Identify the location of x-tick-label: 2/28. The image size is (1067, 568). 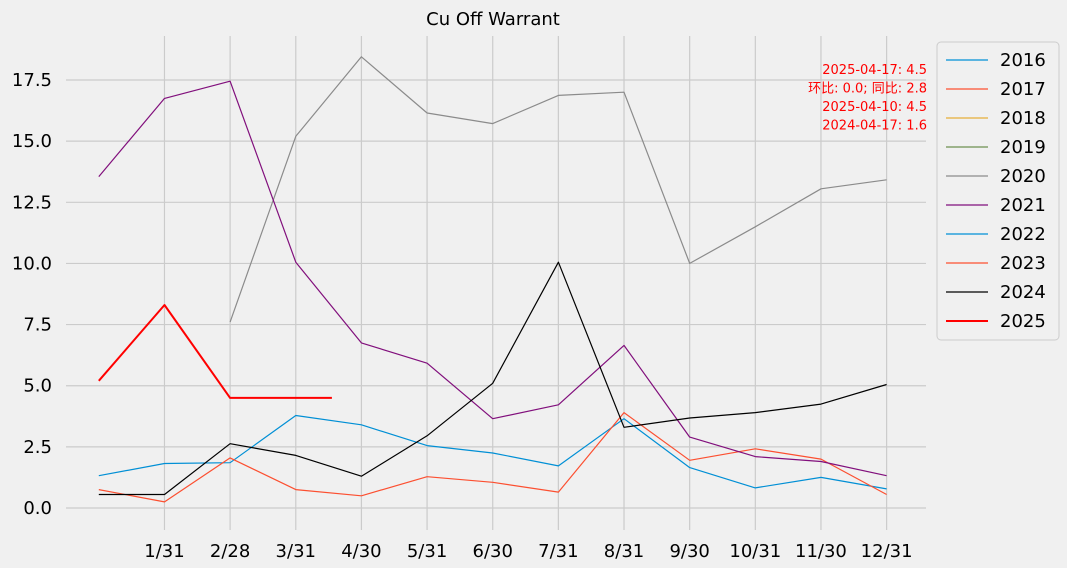
(230, 551).